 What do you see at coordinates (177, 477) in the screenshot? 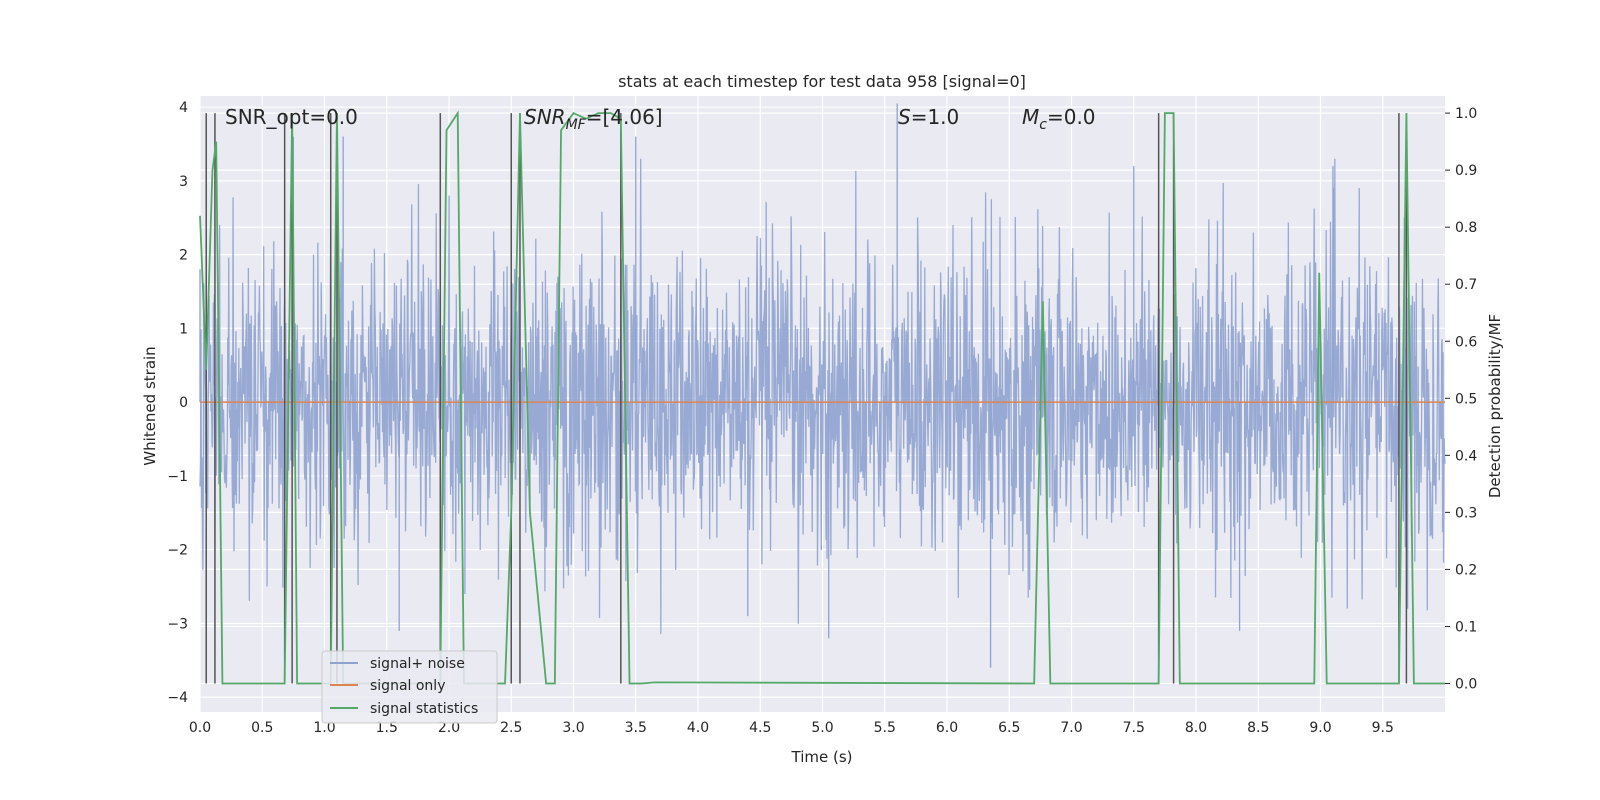
I see `y-tick-label-5: −1` at bounding box center [177, 477].